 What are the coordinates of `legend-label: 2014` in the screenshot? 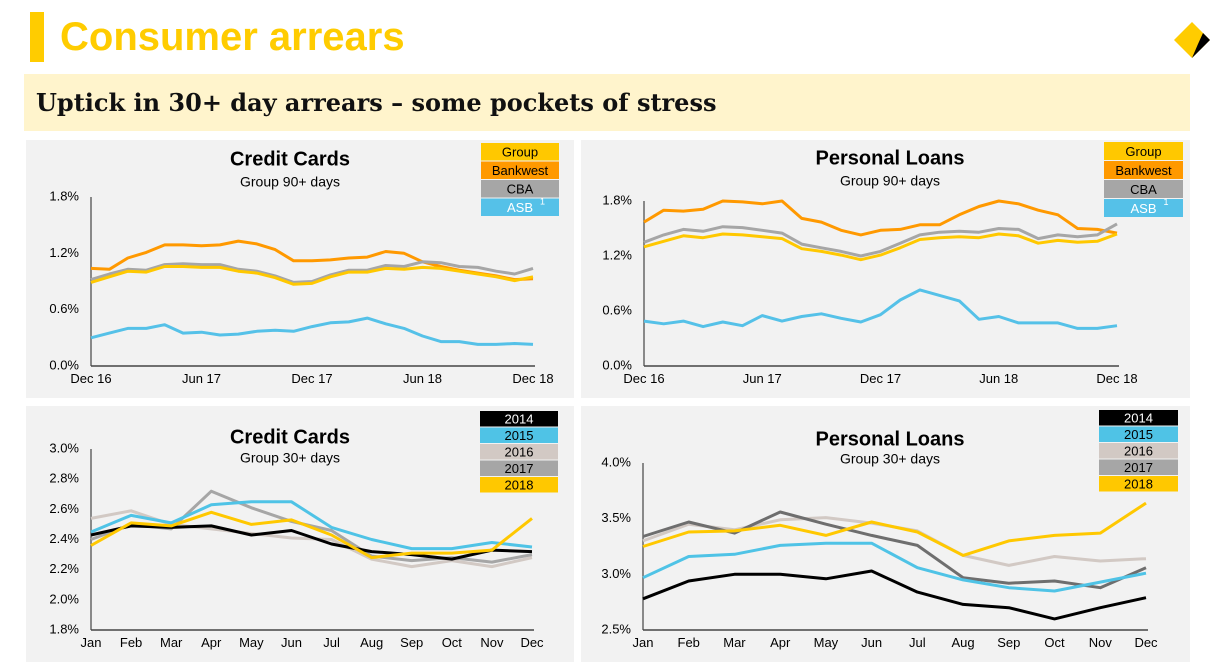 It's located at (519, 419).